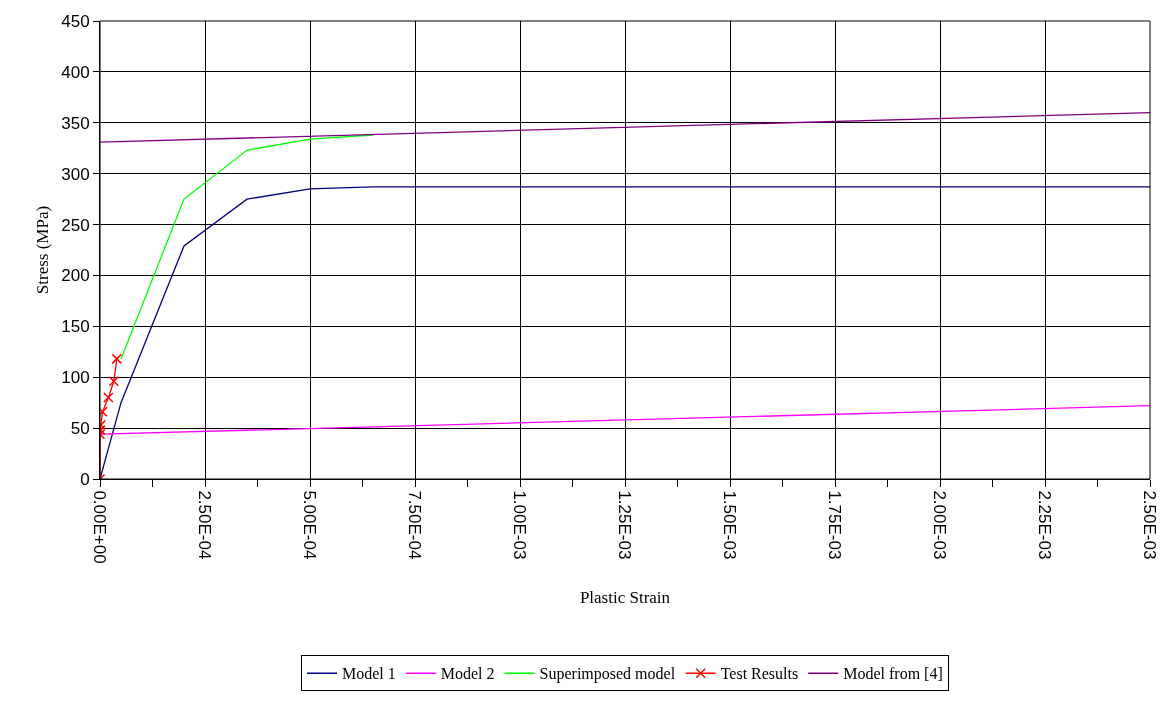 Image resolution: width=1162 pixels, height=704 pixels. What do you see at coordinates (310, 525) in the screenshot?
I see `x-tick-label: 5.00E-04` at bounding box center [310, 525].